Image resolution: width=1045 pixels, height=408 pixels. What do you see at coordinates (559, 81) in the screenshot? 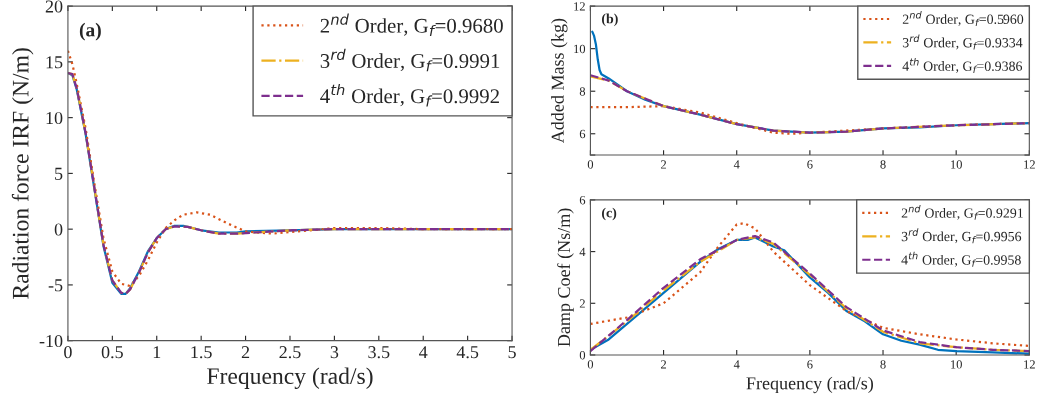
I see `y-axis-title: Added Mass (kg)` at bounding box center [559, 81].